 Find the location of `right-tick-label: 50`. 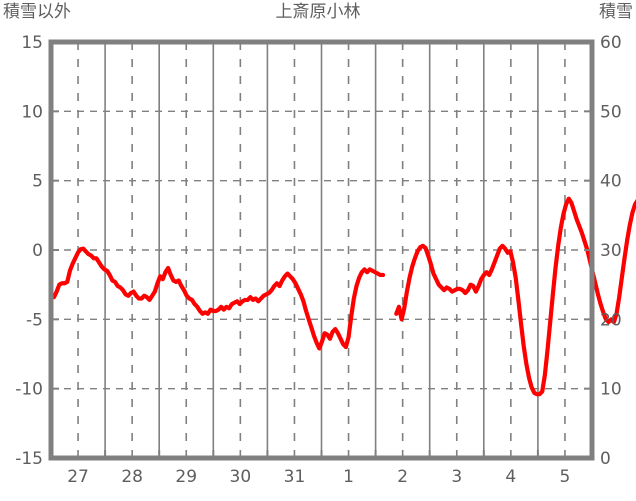

right-tick-label: 50 is located at coordinates (611, 112).